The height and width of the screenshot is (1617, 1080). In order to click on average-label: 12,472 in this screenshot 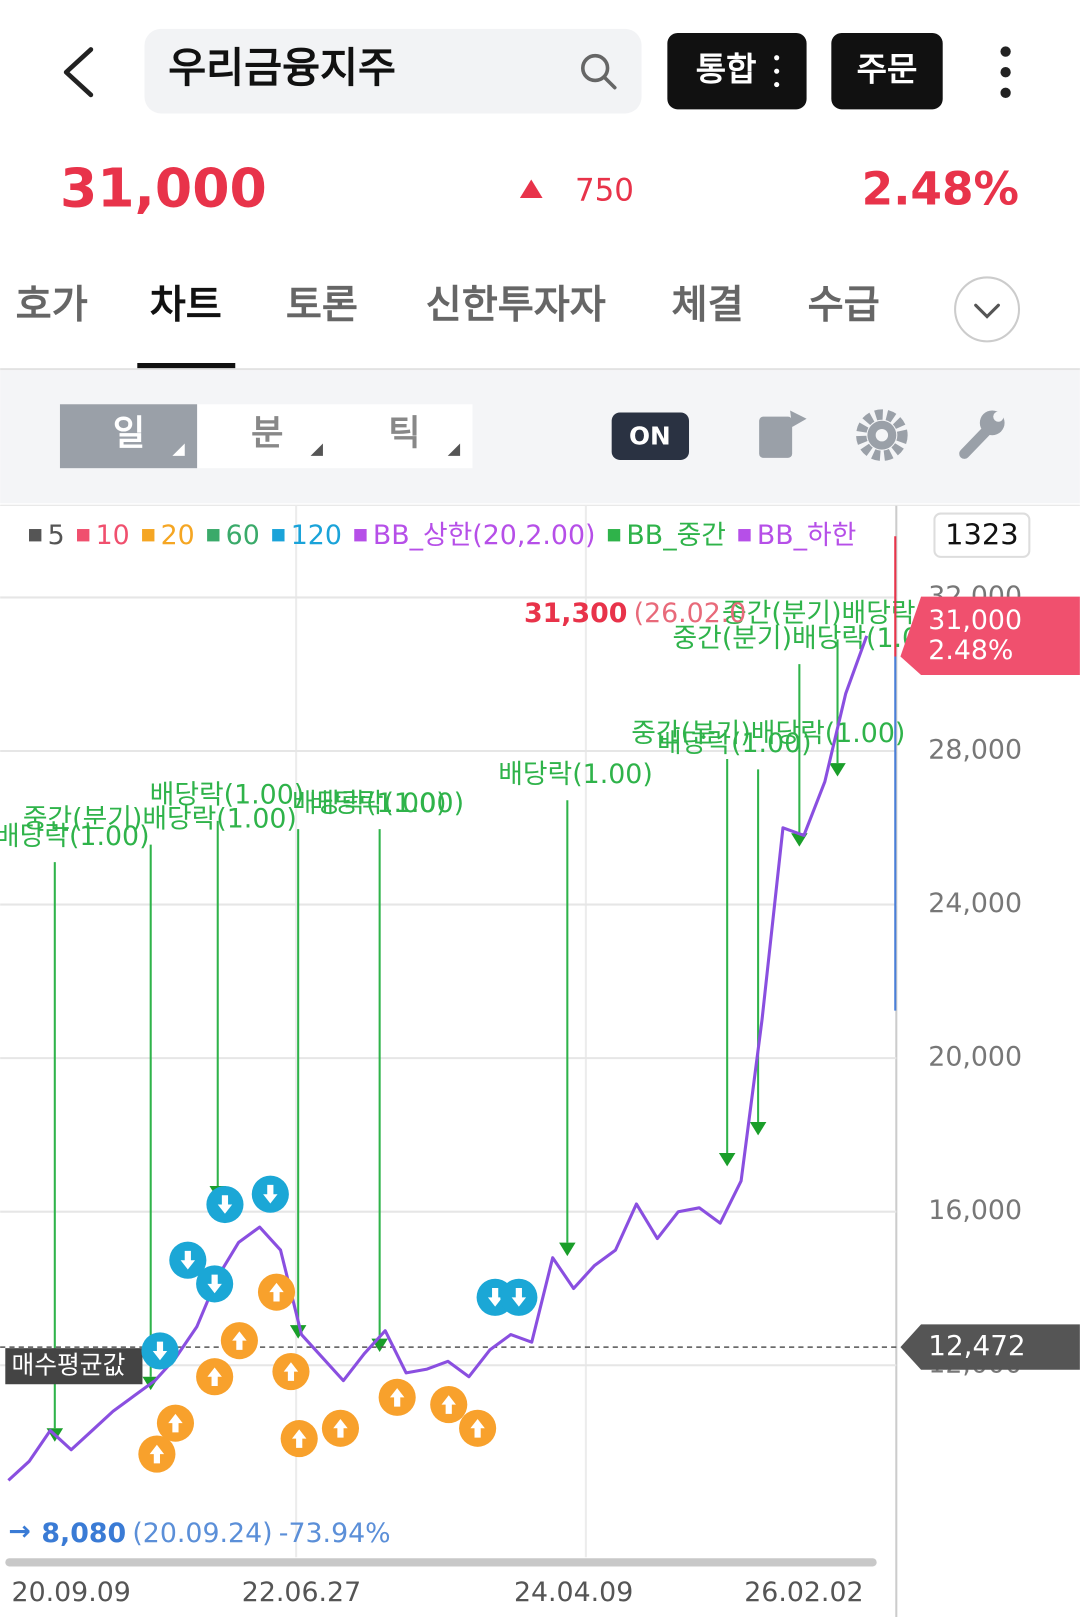, I will do `click(976, 1345)`.